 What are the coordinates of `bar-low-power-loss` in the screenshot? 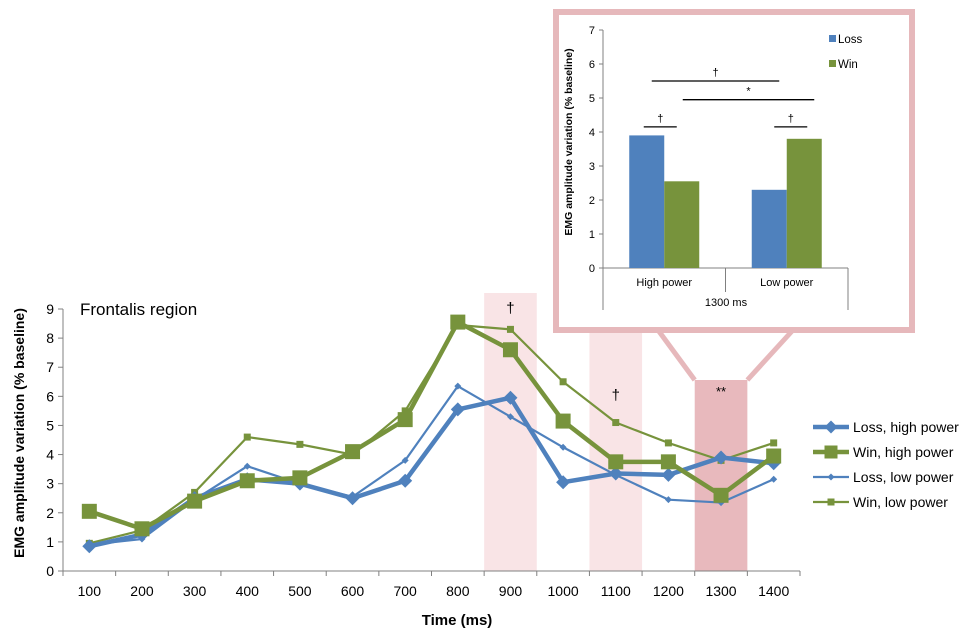 It's located at (769, 228).